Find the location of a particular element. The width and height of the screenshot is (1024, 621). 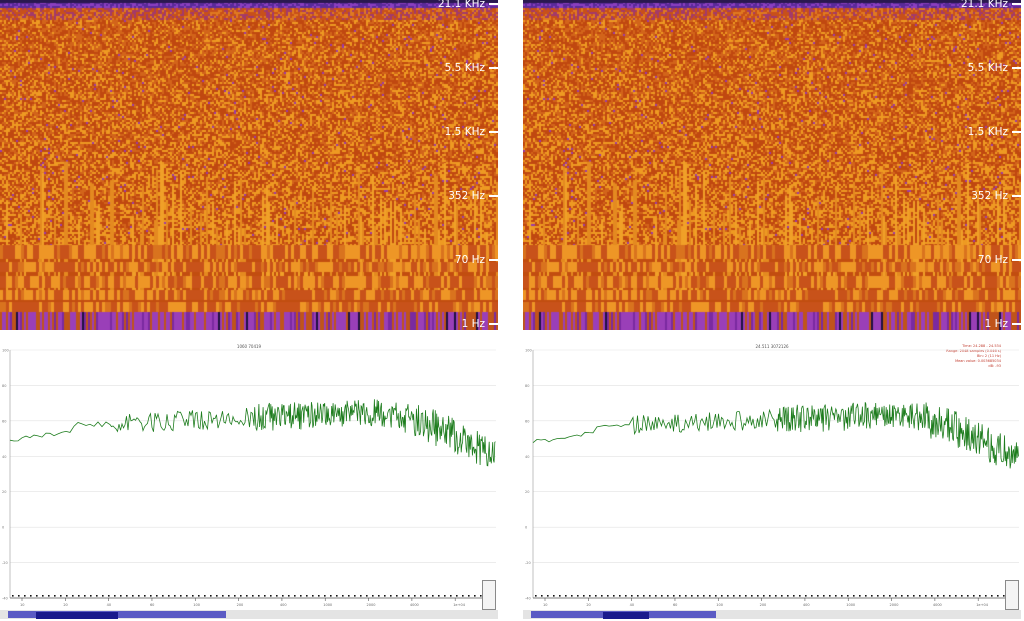

x-tick-label: 4000 is located at coordinates (937, 605).